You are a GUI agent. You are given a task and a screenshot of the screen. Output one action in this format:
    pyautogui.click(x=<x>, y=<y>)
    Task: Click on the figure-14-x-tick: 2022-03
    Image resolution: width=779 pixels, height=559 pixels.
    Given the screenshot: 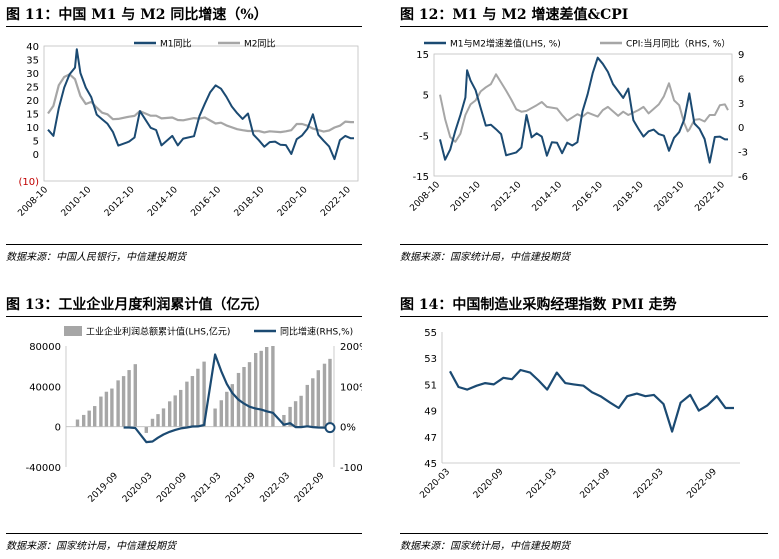 What is the action you would take?
    pyautogui.click(x=649, y=484)
    